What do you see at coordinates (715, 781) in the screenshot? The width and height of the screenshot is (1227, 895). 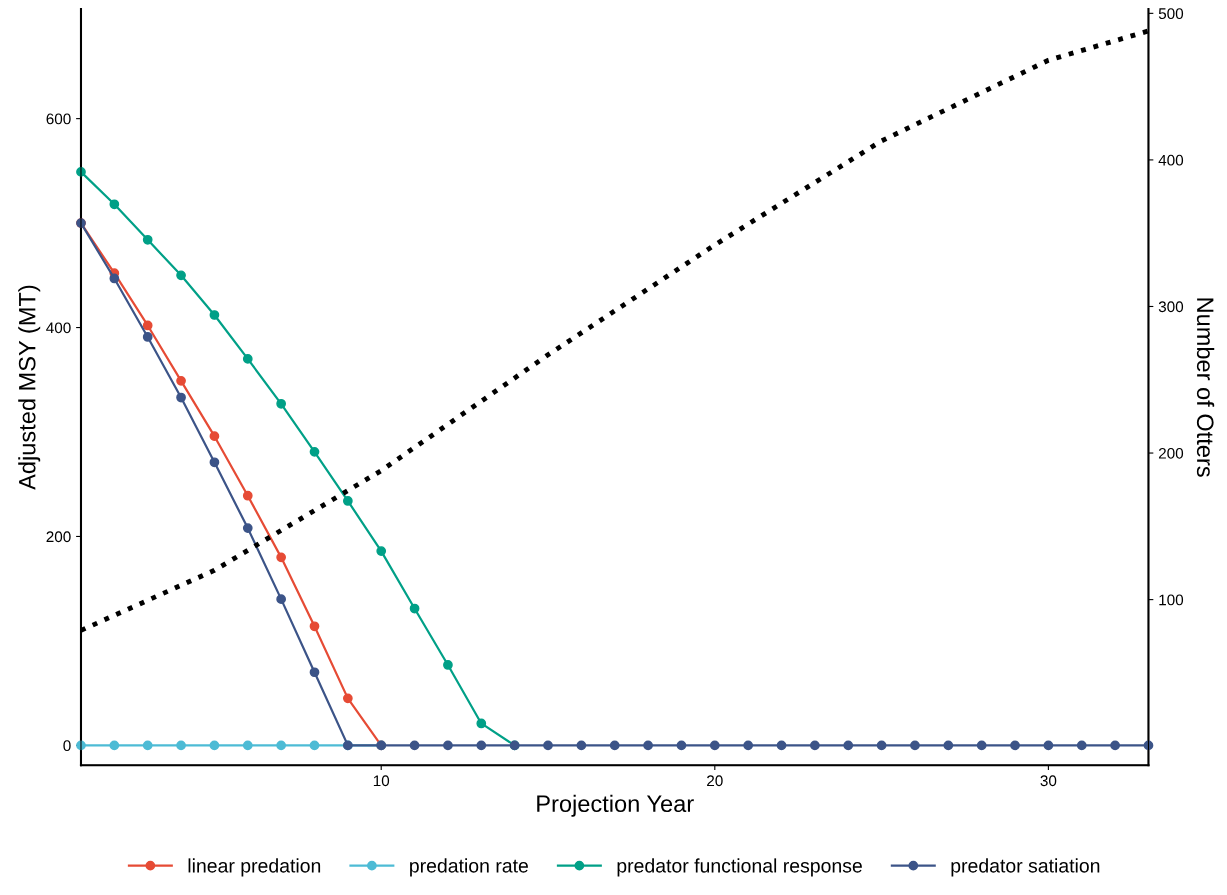 I see `x-tick-label: 20` at bounding box center [715, 781].